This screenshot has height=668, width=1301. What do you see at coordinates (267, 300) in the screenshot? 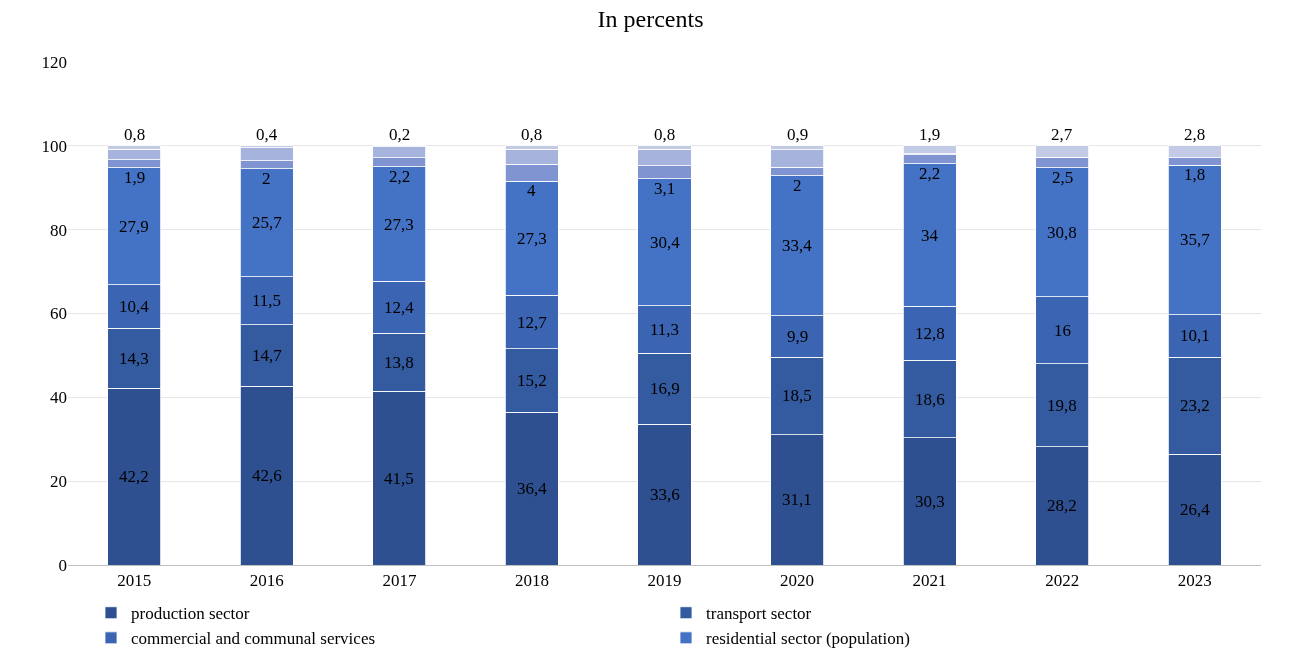
I see `data-label: 11,5` at bounding box center [267, 300].